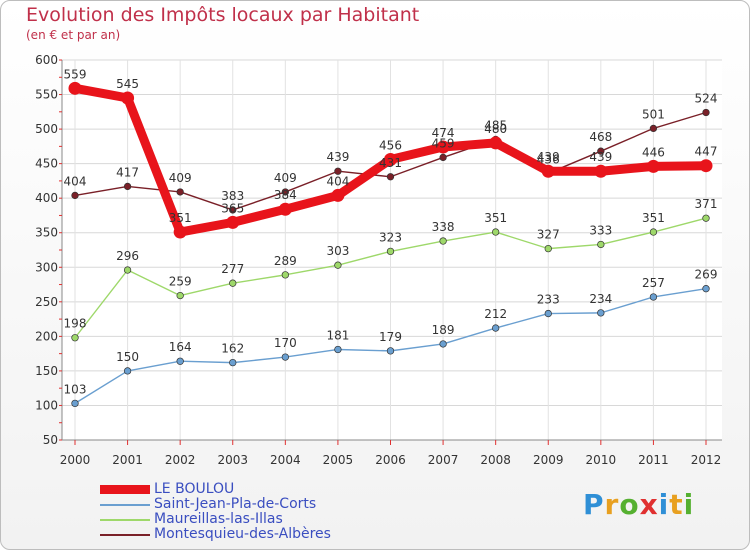 The image size is (750, 550). What do you see at coordinates (46, 405) in the screenshot?
I see `y-tick-label: 100` at bounding box center [46, 405].